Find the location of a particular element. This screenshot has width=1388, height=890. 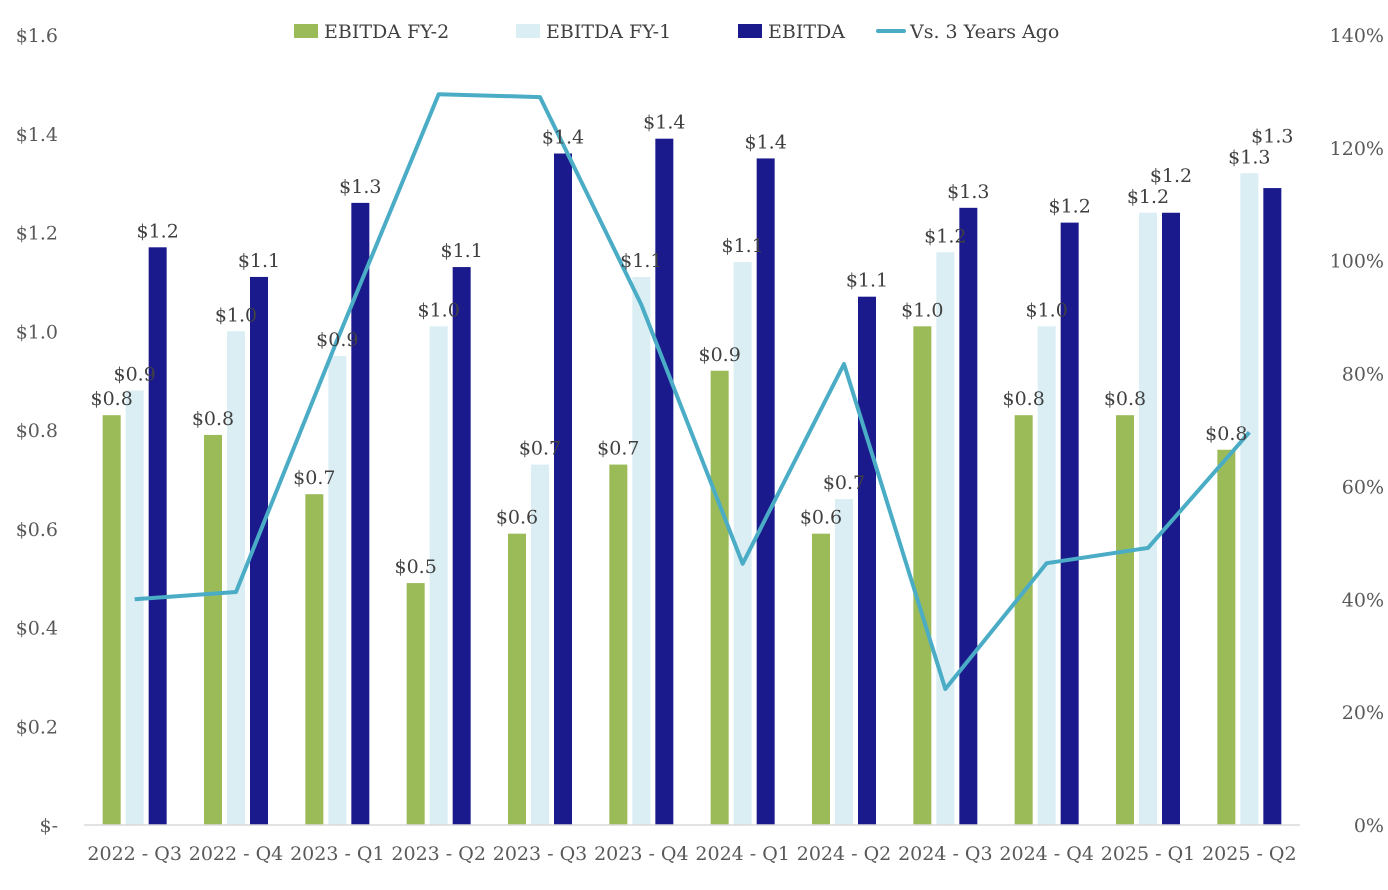

x-tick-label: 2024 - Q4 is located at coordinates (1046, 854).